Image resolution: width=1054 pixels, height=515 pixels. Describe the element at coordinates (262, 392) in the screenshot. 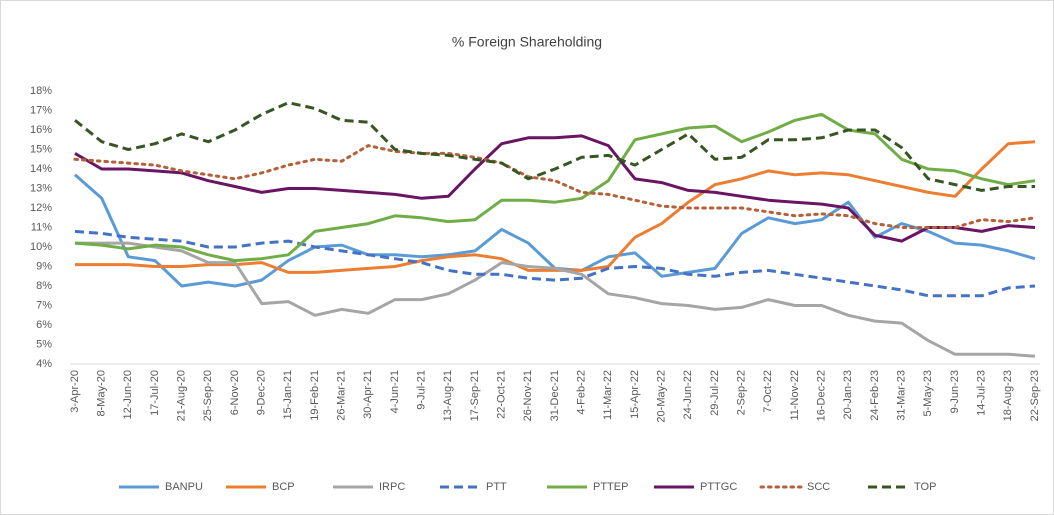

I see `x-tick-label: 9-Dec-20` at that location.